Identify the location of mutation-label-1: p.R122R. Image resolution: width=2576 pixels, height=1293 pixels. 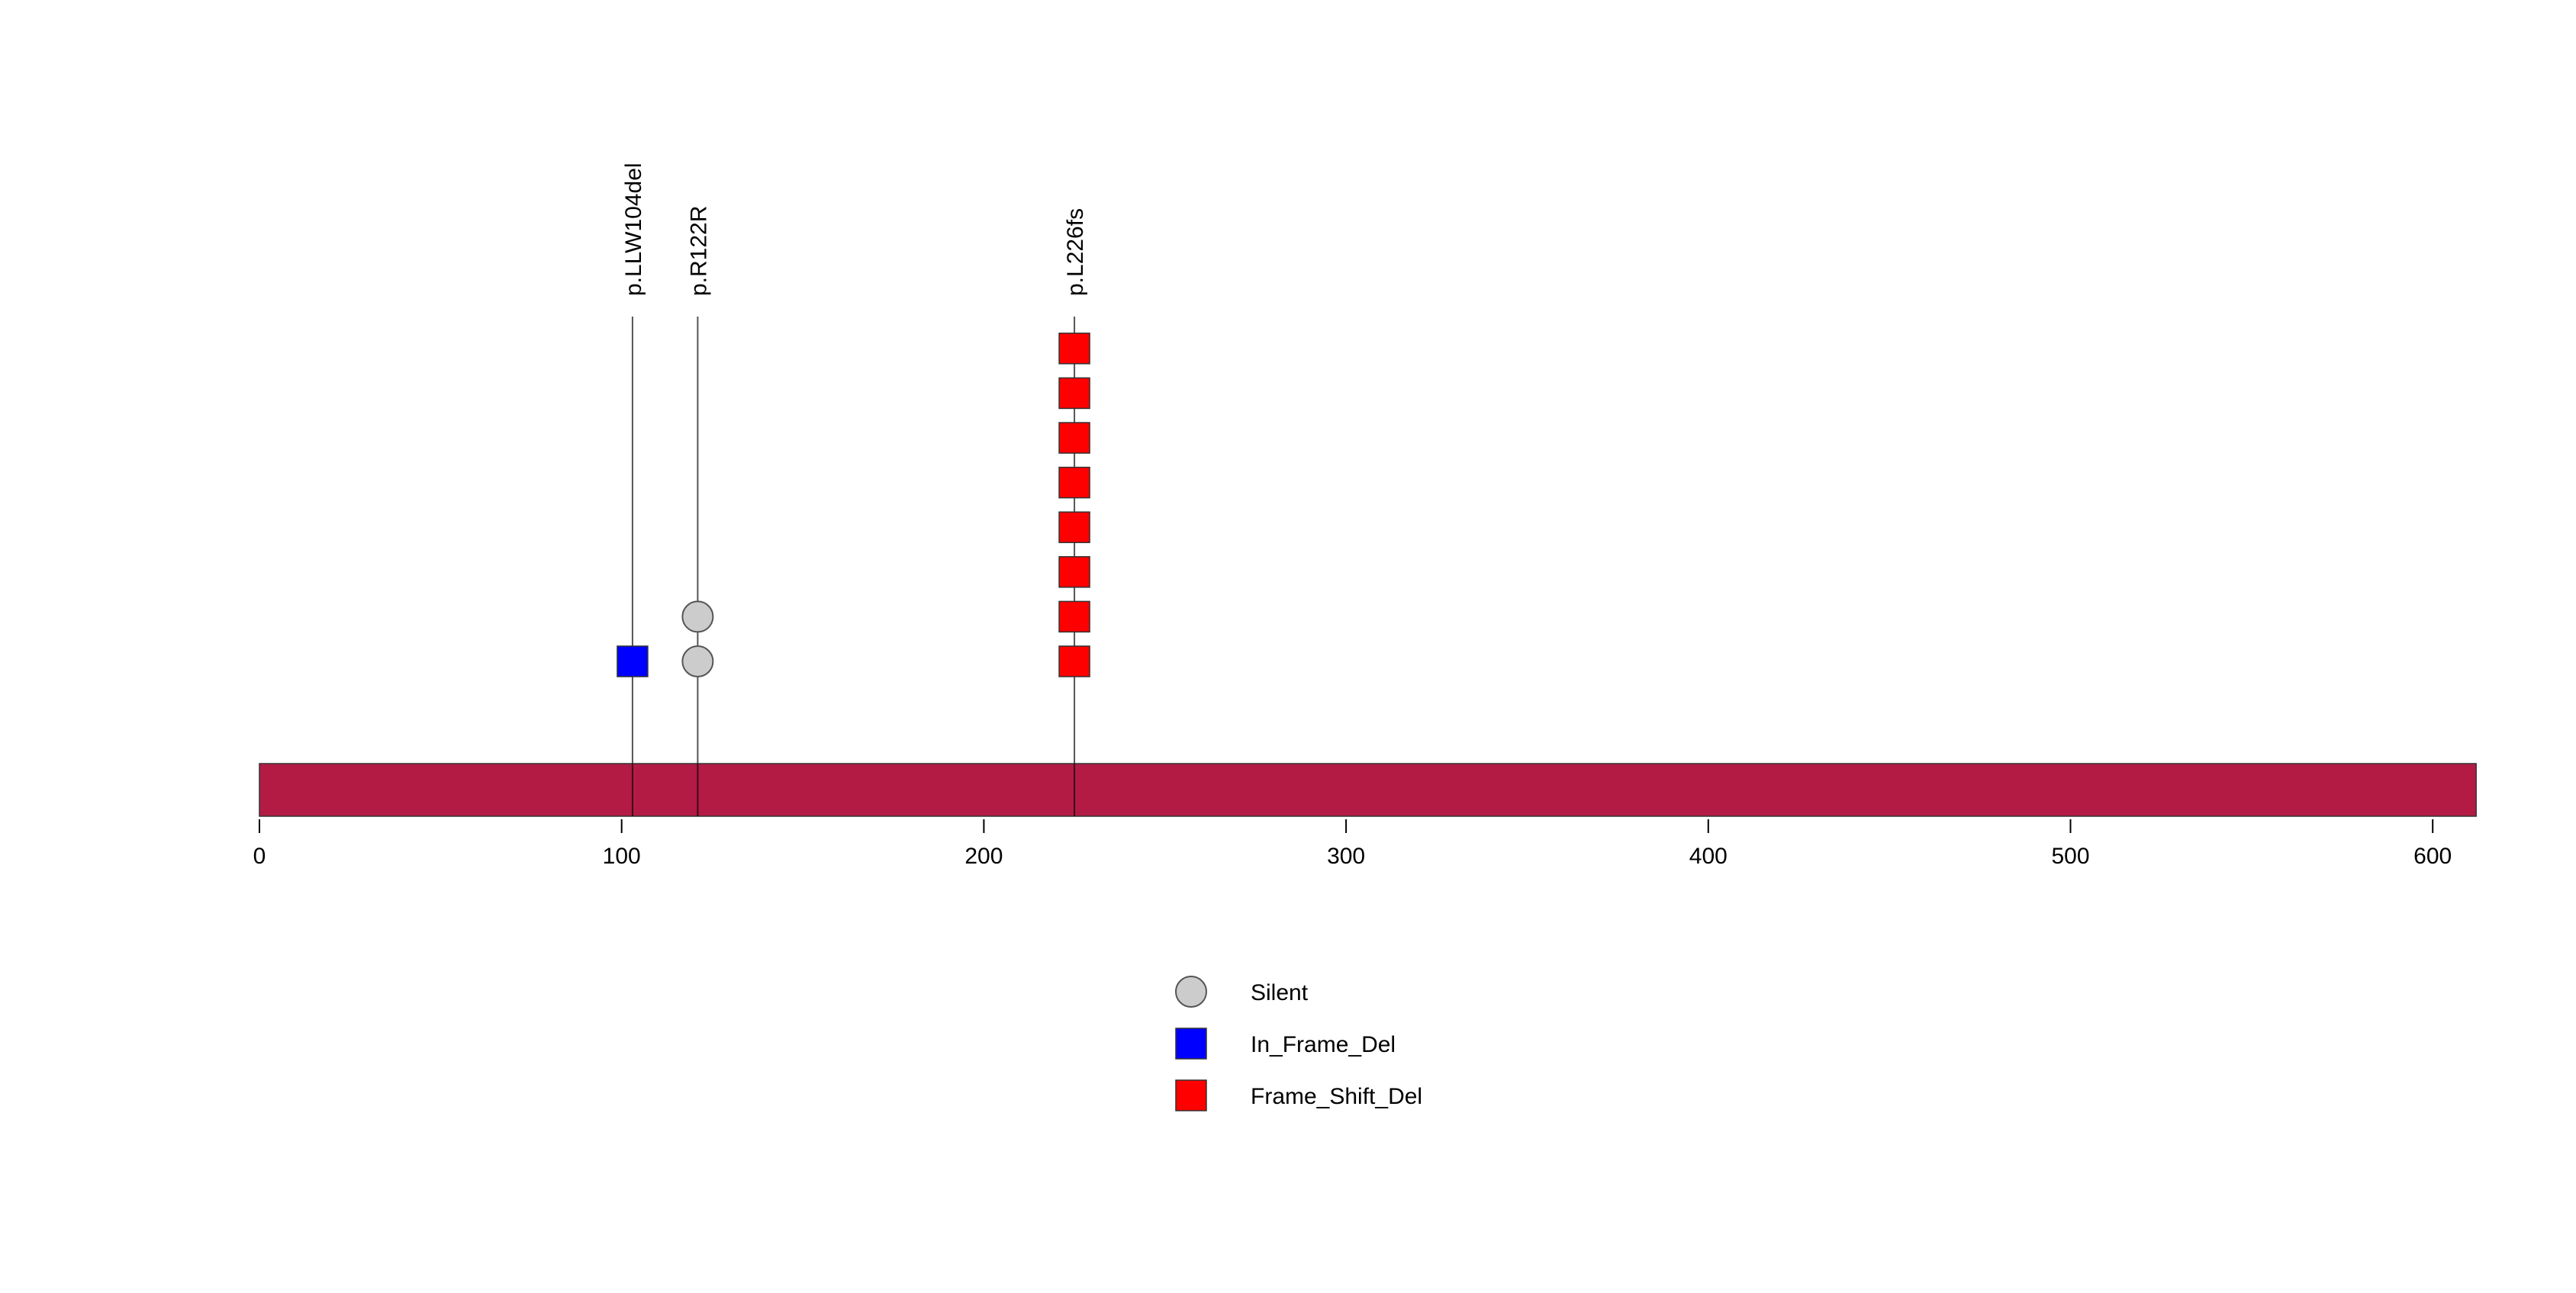
(698, 251).